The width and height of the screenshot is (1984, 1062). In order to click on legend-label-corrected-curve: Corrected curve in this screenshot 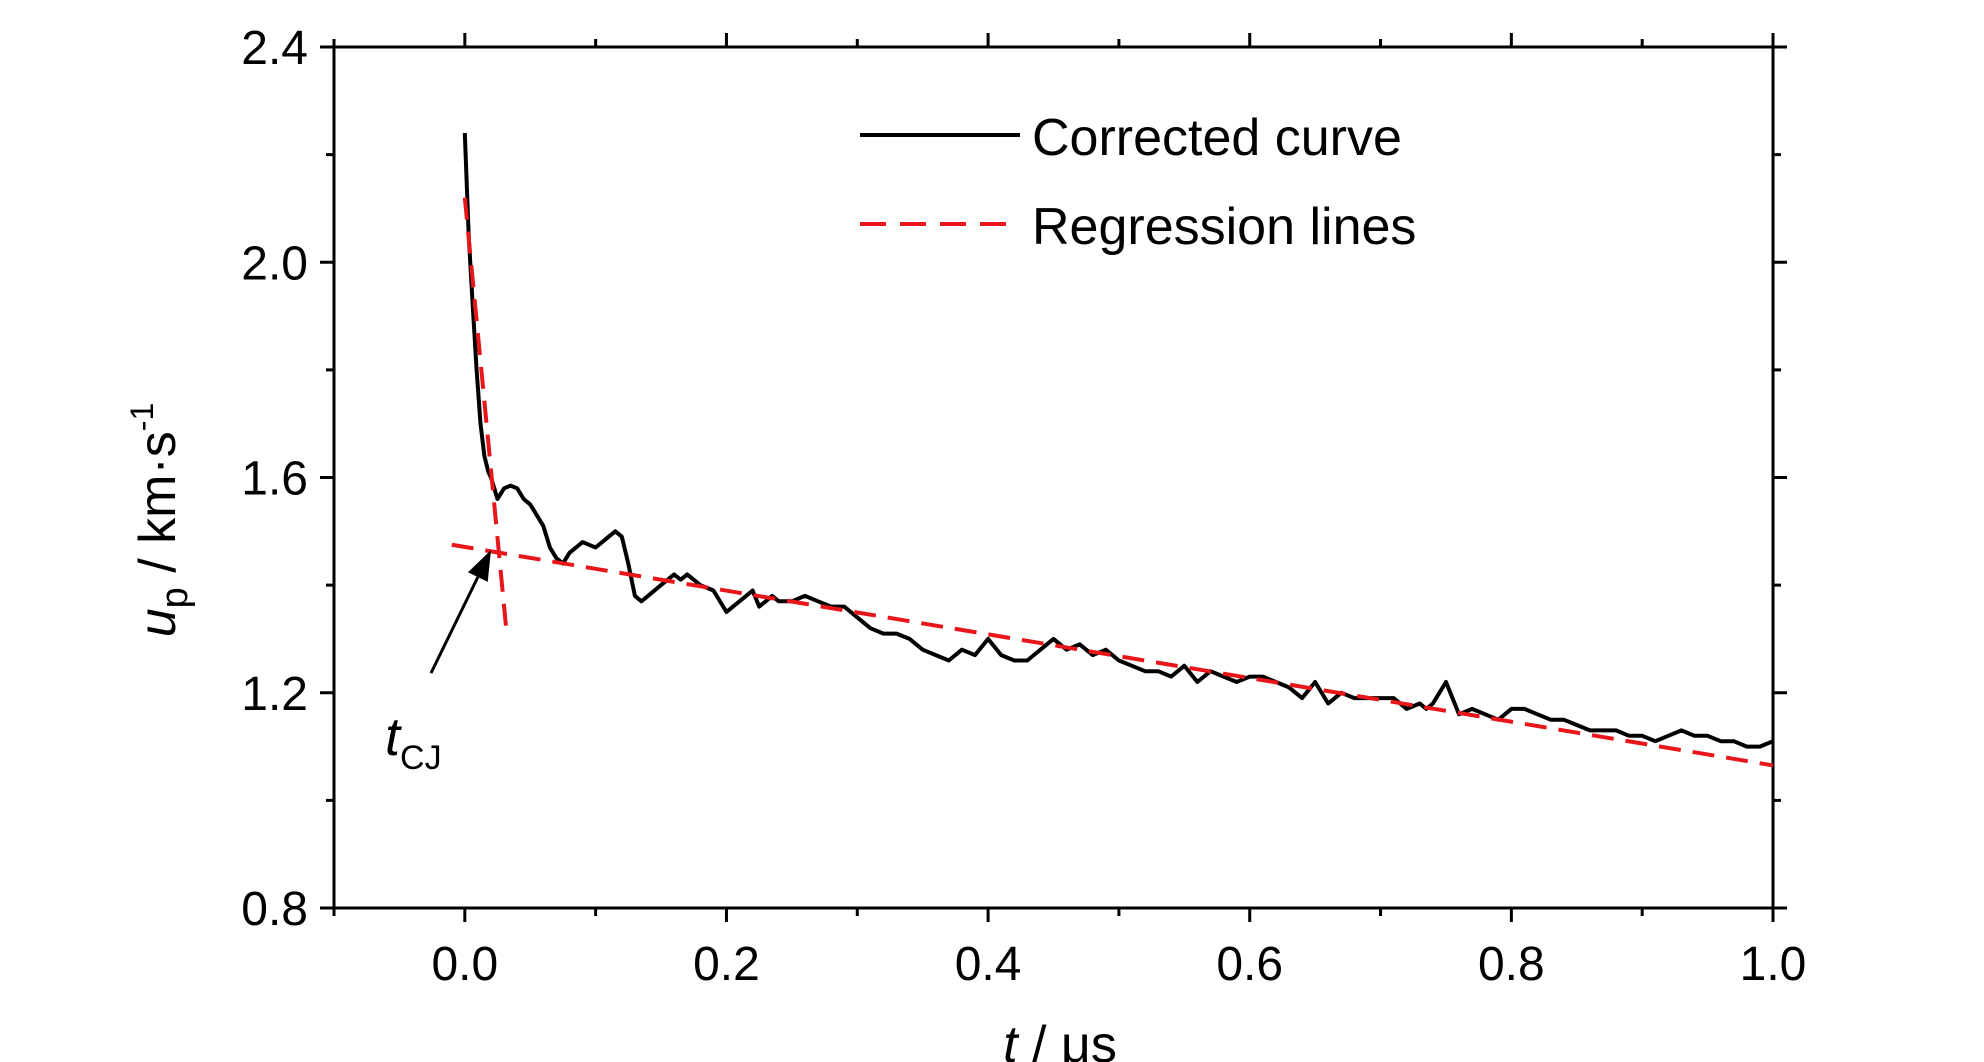, I will do `click(1217, 138)`.